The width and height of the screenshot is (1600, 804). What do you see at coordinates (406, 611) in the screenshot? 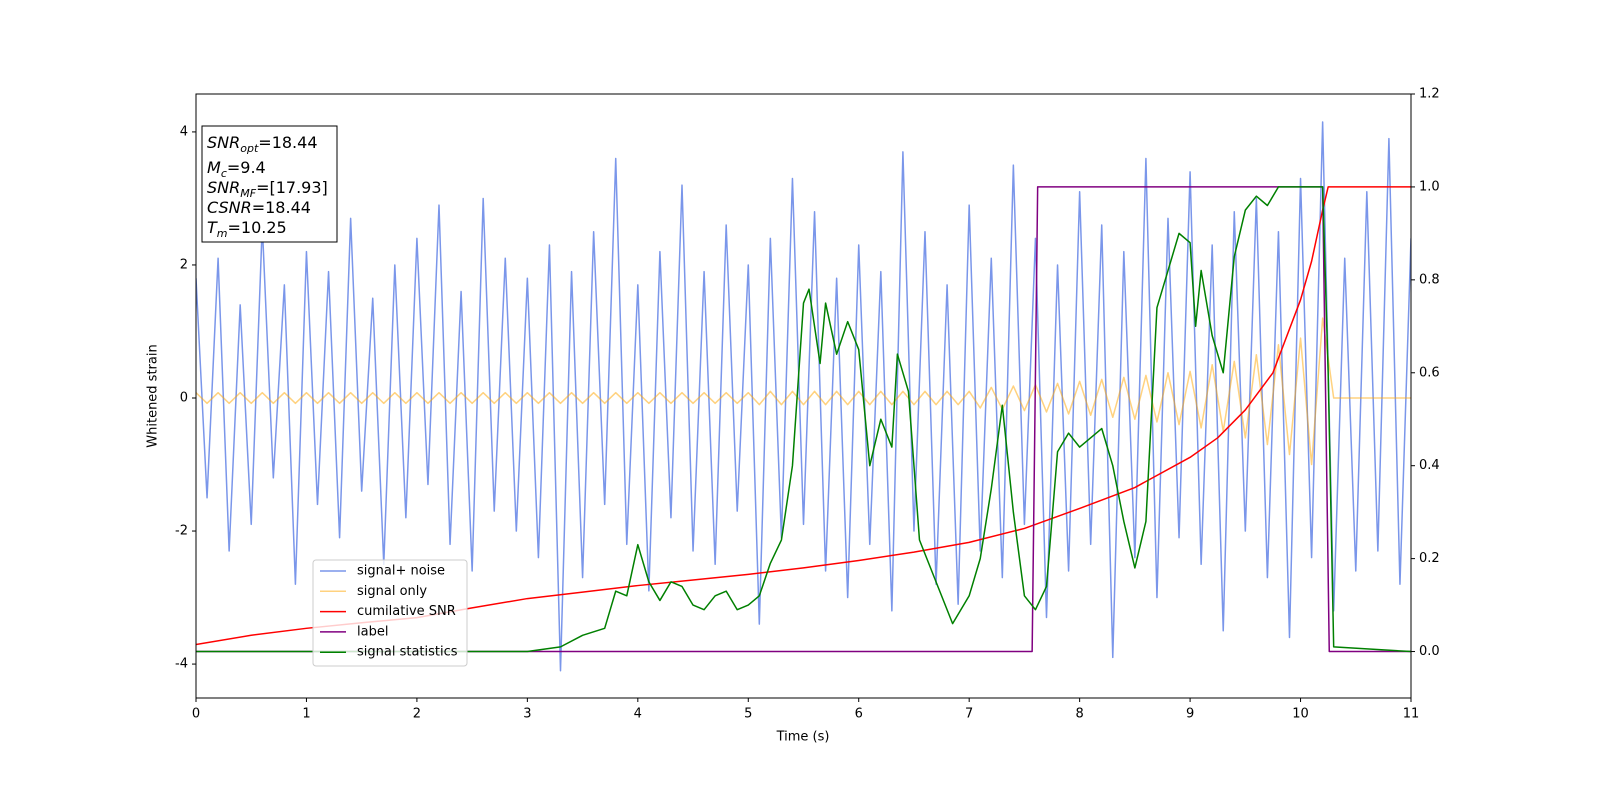
I see `legend-label: cumilative SNR` at bounding box center [406, 611].